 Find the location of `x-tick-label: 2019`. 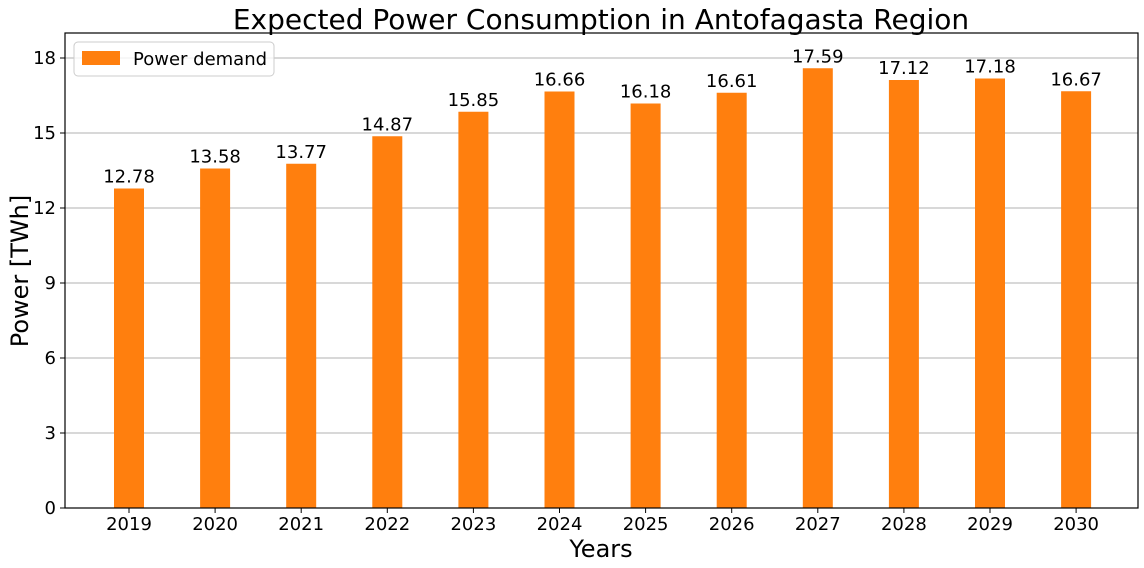

x-tick-label: 2019 is located at coordinates (129, 524).